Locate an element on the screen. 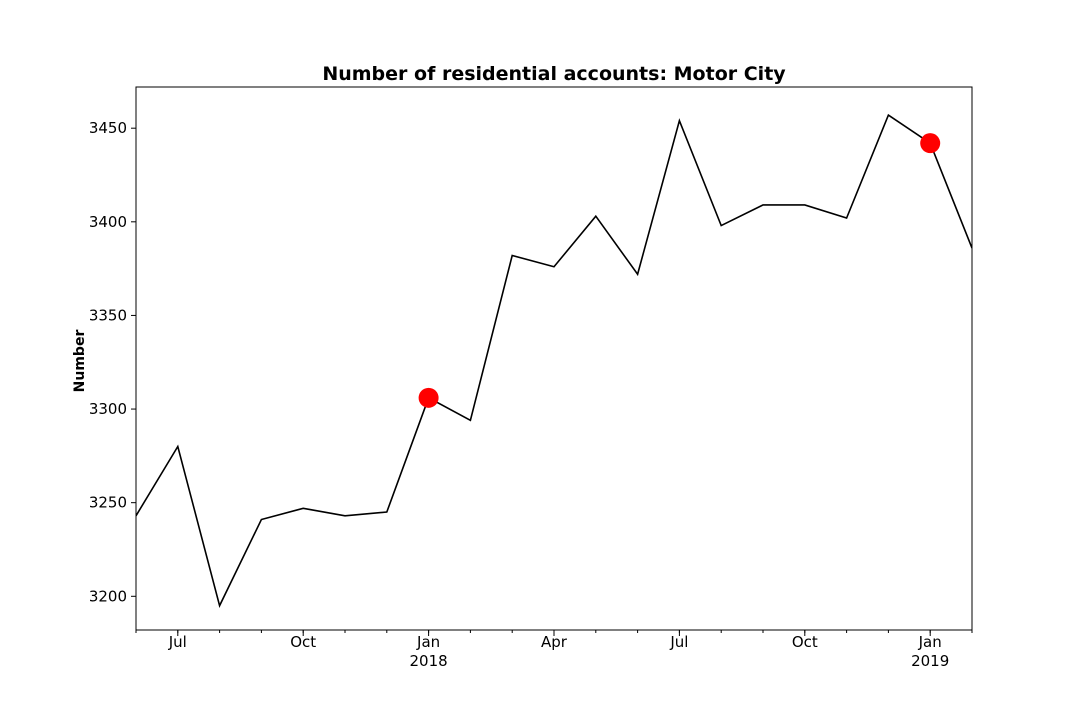 Image resolution: width=1080 pixels, height=720 pixels. y-tick-label: 3350 is located at coordinates (108, 315).